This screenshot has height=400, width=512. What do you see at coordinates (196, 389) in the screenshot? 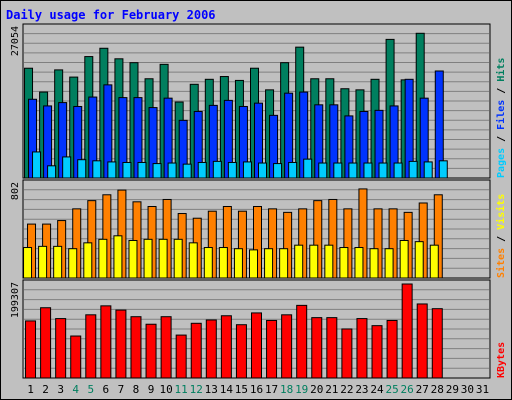
I see `x-tick-label: 12` at bounding box center [196, 389].